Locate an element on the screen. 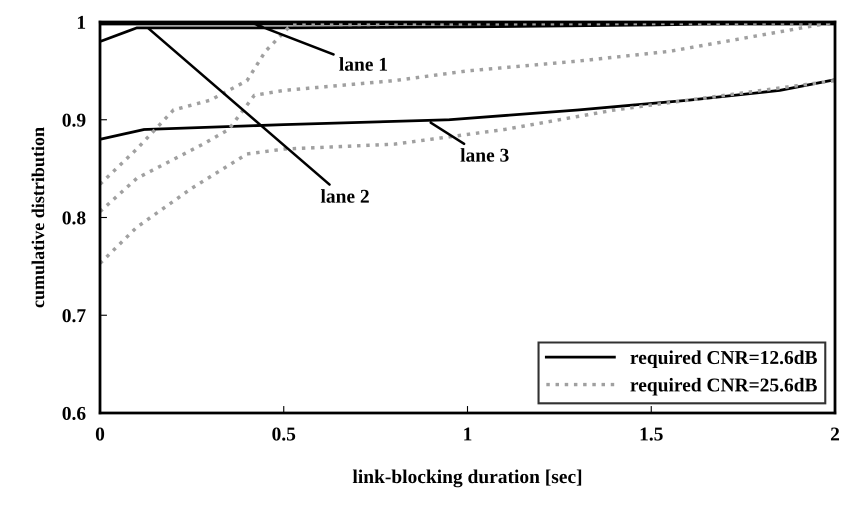 The height and width of the screenshot is (514, 849). y-tick-label: 0.8 is located at coordinates (74, 218).